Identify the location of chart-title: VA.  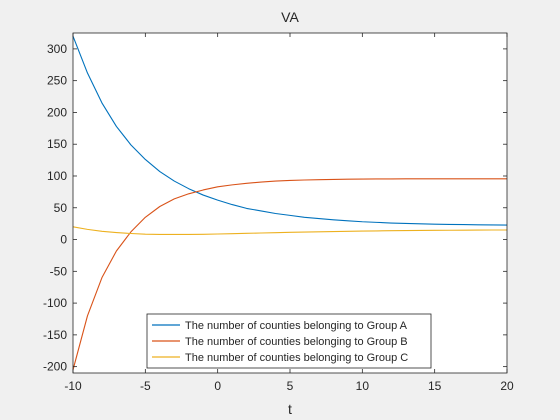
(290, 17).